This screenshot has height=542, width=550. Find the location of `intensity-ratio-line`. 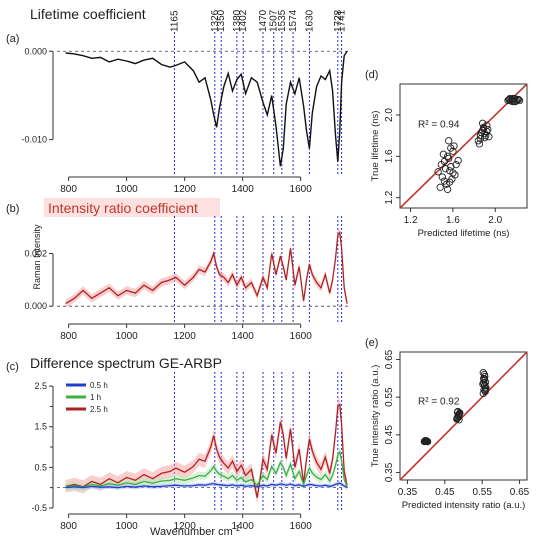

intensity-ratio-line is located at coordinates (206, 267).